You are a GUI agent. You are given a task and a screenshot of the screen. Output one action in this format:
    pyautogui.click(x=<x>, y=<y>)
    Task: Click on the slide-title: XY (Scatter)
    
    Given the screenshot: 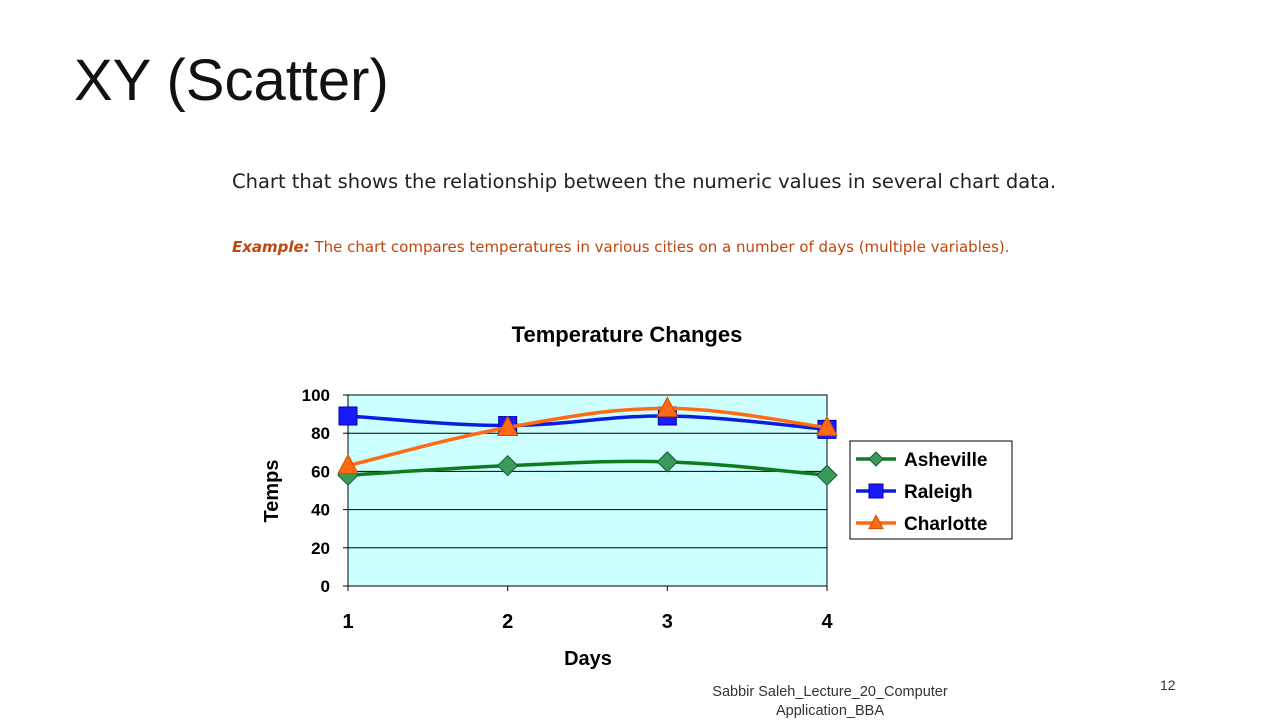 What is the action you would take?
    pyautogui.click(x=231, y=80)
    